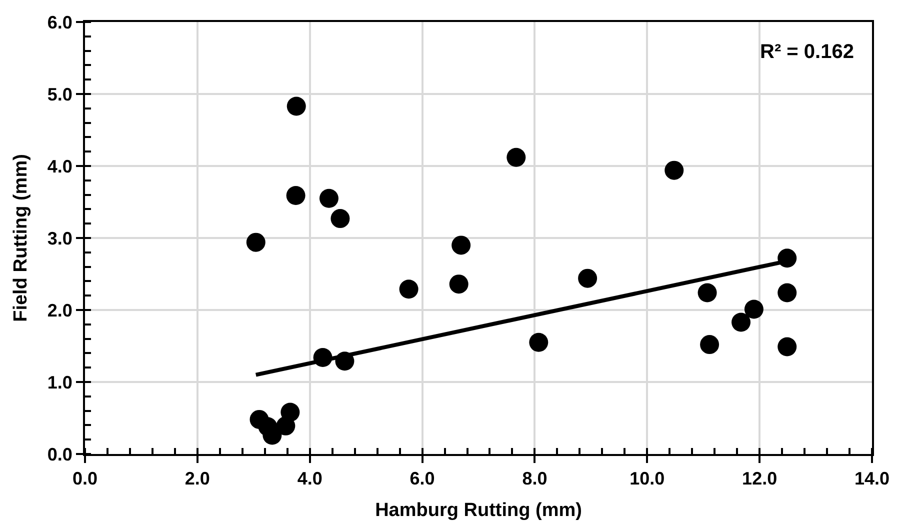 The image size is (902, 529). What do you see at coordinates (422, 478) in the screenshot?
I see `x-tick-label: 6.0` at bounding box center [422, 478].